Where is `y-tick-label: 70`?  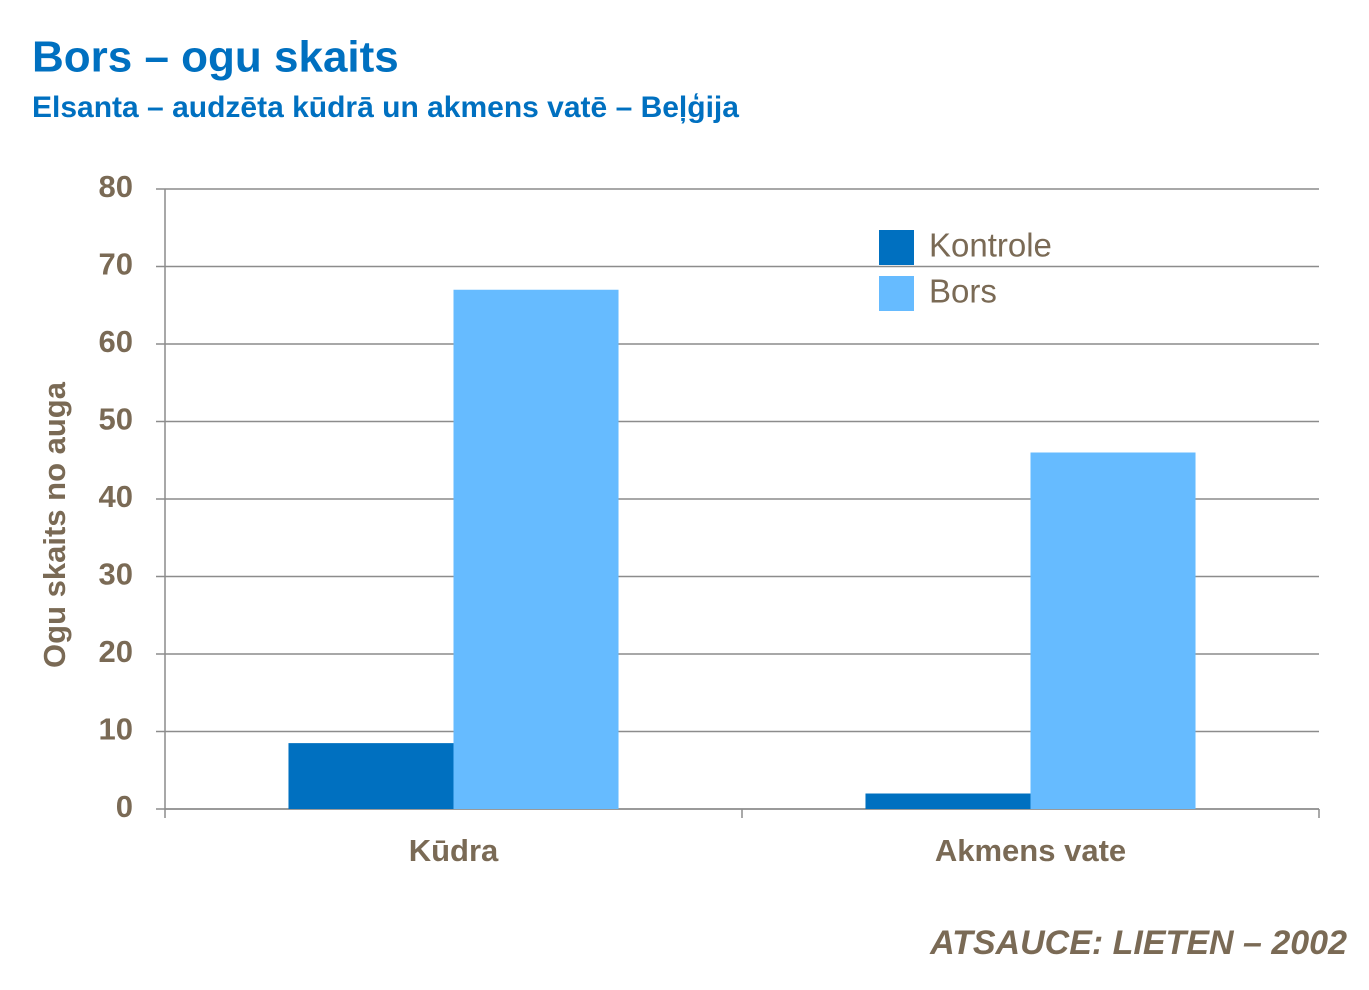
y-tick-label: 70 is located at coordinates (116, 264).